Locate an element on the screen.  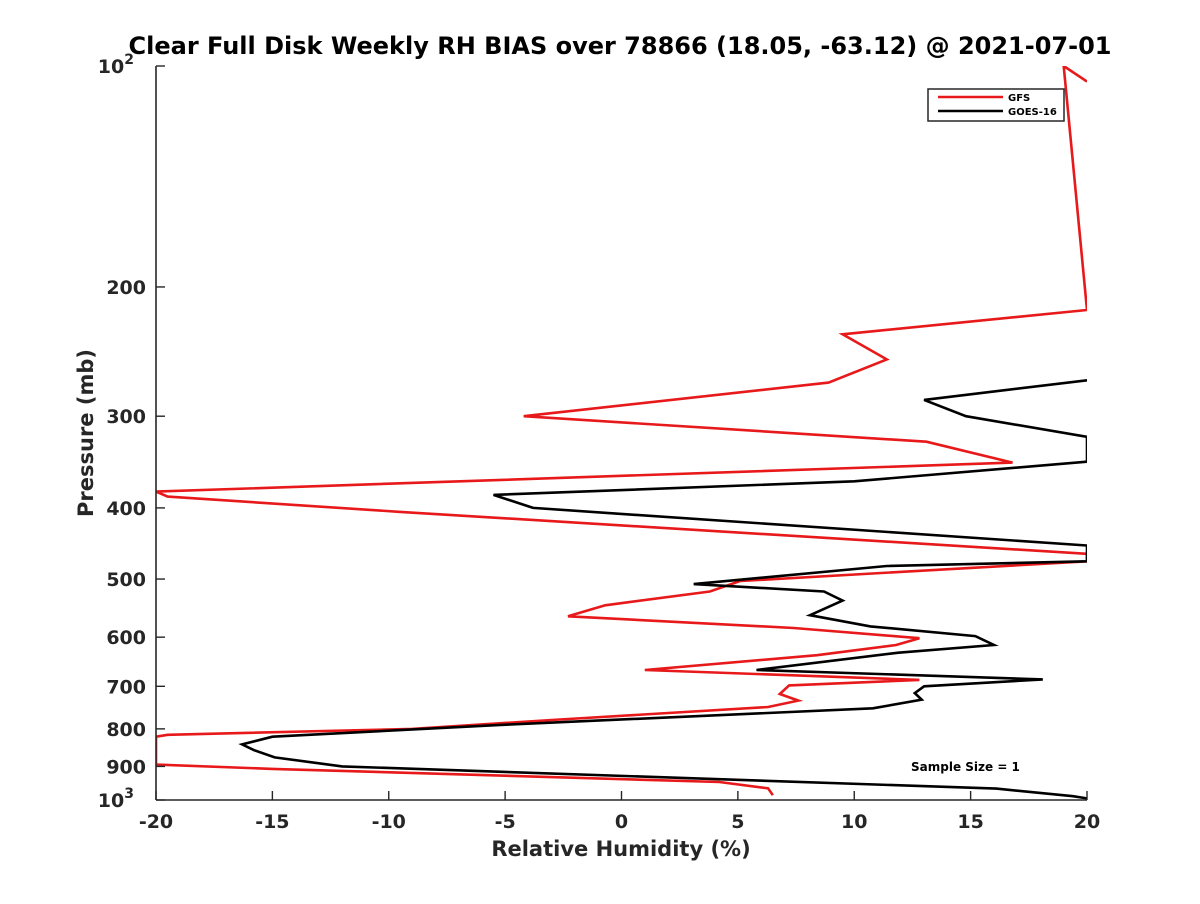
x-axis-label: Relative Humidity (%) is located at coordinates (620, 849).